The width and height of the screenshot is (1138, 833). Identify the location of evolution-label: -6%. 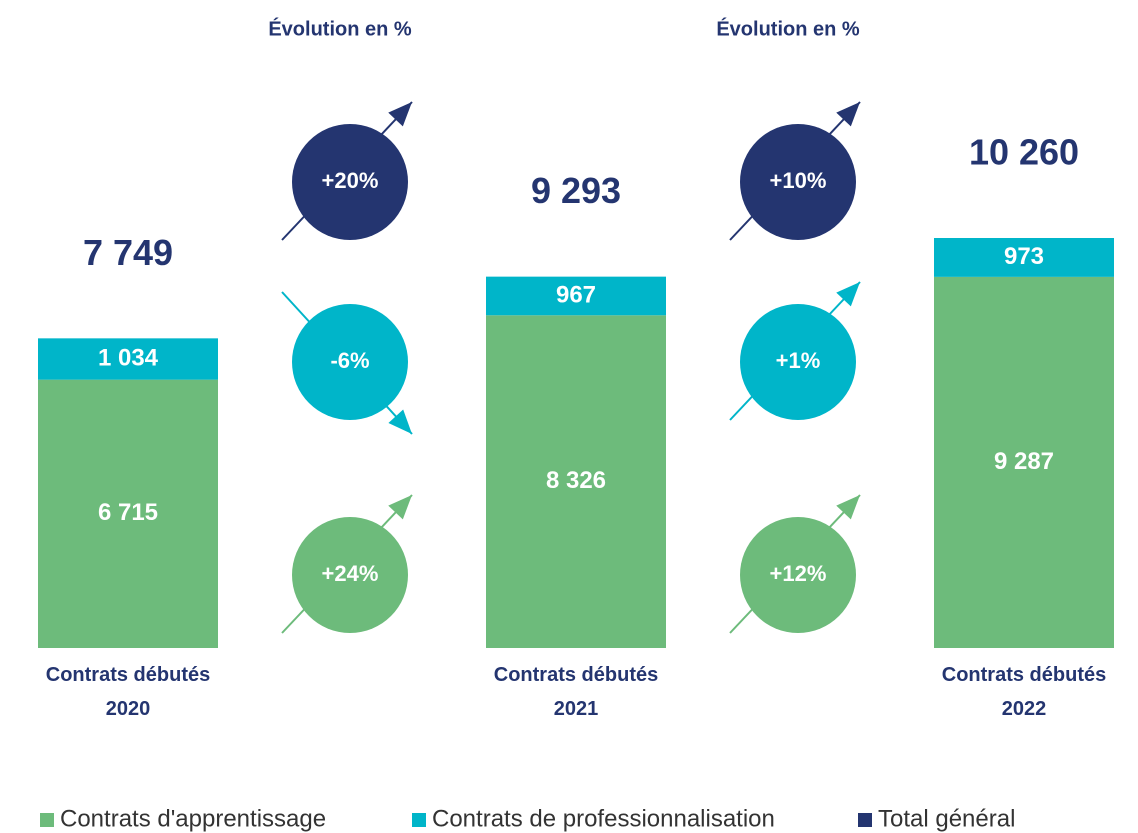
(349, 360).